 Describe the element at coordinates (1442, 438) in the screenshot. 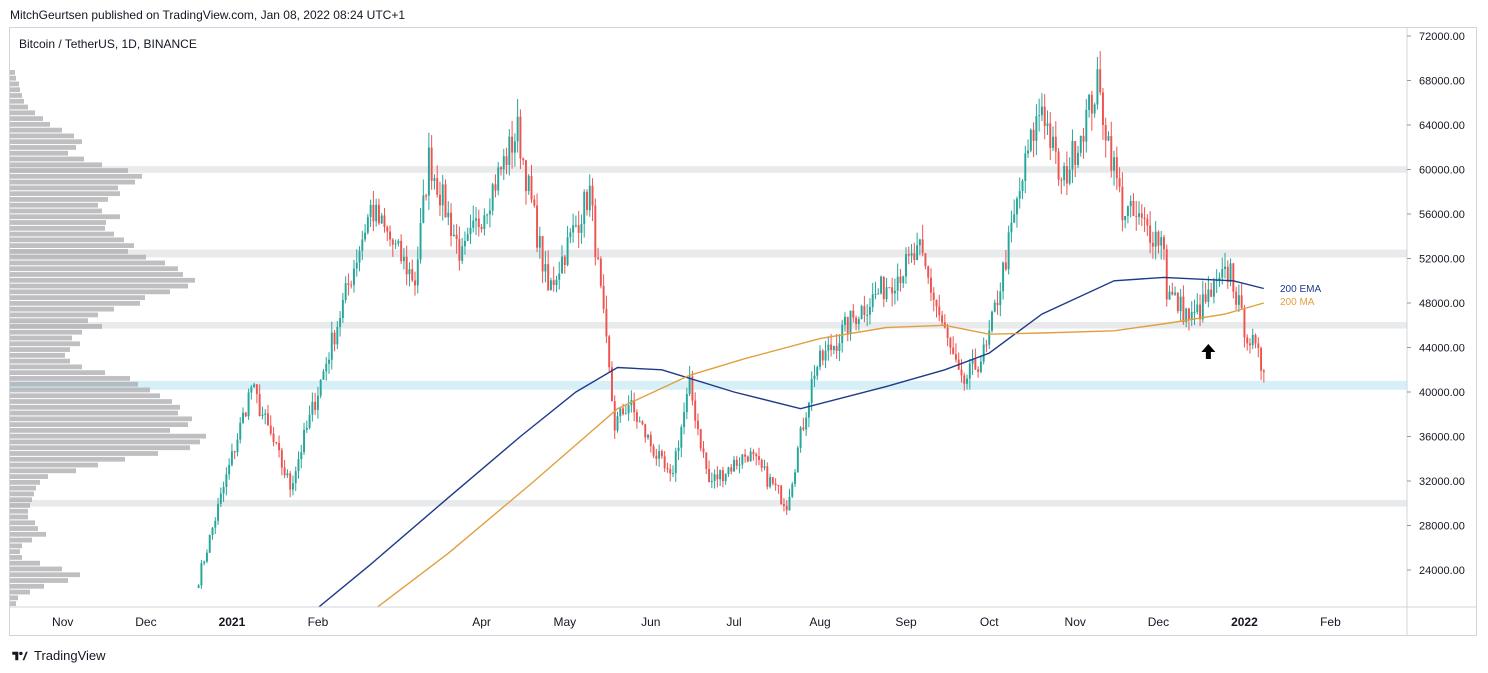

I see `y-tick-label: 36000.00` at that location.